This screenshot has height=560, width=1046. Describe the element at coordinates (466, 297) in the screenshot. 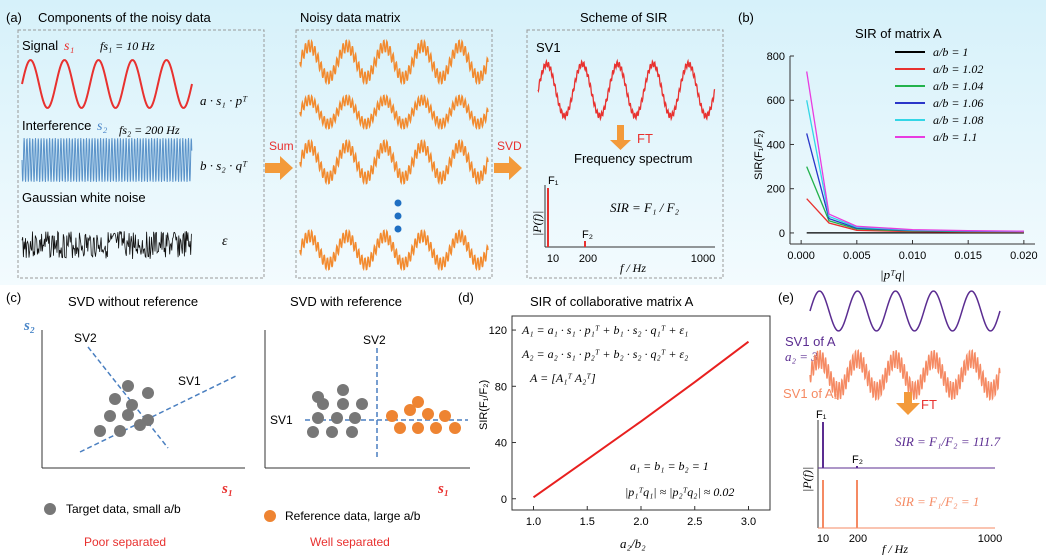

I see `panel-d-label: (d)` at that location.